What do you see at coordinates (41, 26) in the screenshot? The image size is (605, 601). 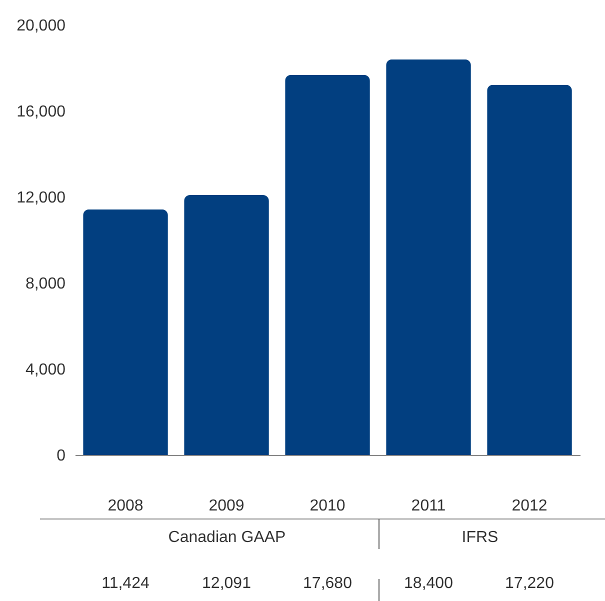 I see `y-tick-label: 20,000` at bounding box center [41, 26].